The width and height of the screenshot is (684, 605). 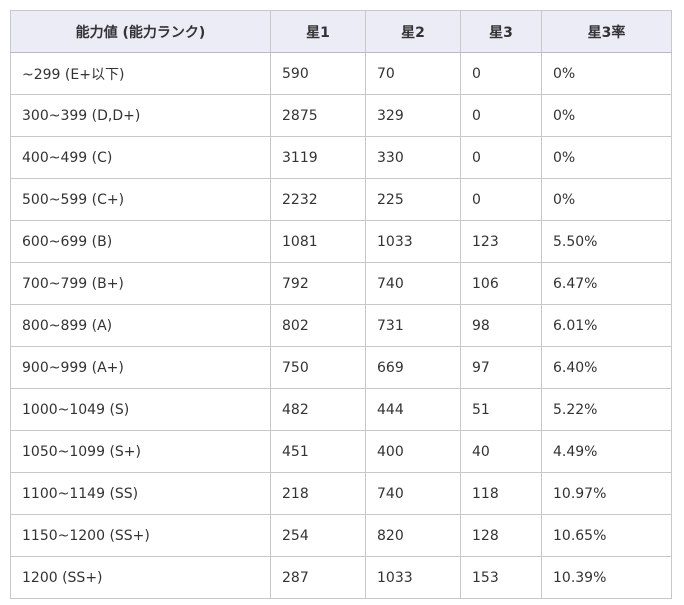 What do you see at coordinates (140, 493) in the screenshot?
I see `ability-range-cell: 1100~1149 (SS)` at bounding box center [140, 493].